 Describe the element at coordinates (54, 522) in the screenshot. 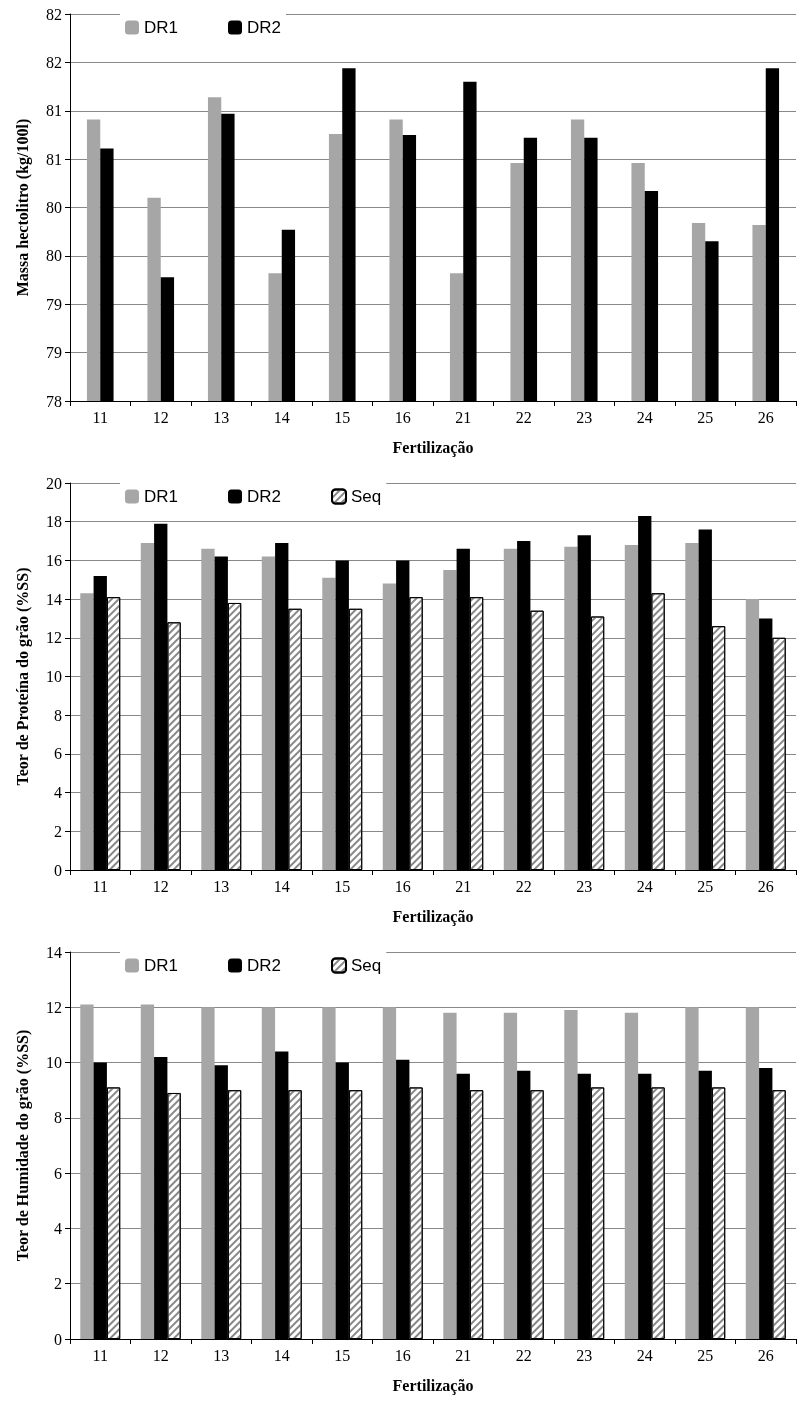

I see `y-tick-label: 18` at that location.